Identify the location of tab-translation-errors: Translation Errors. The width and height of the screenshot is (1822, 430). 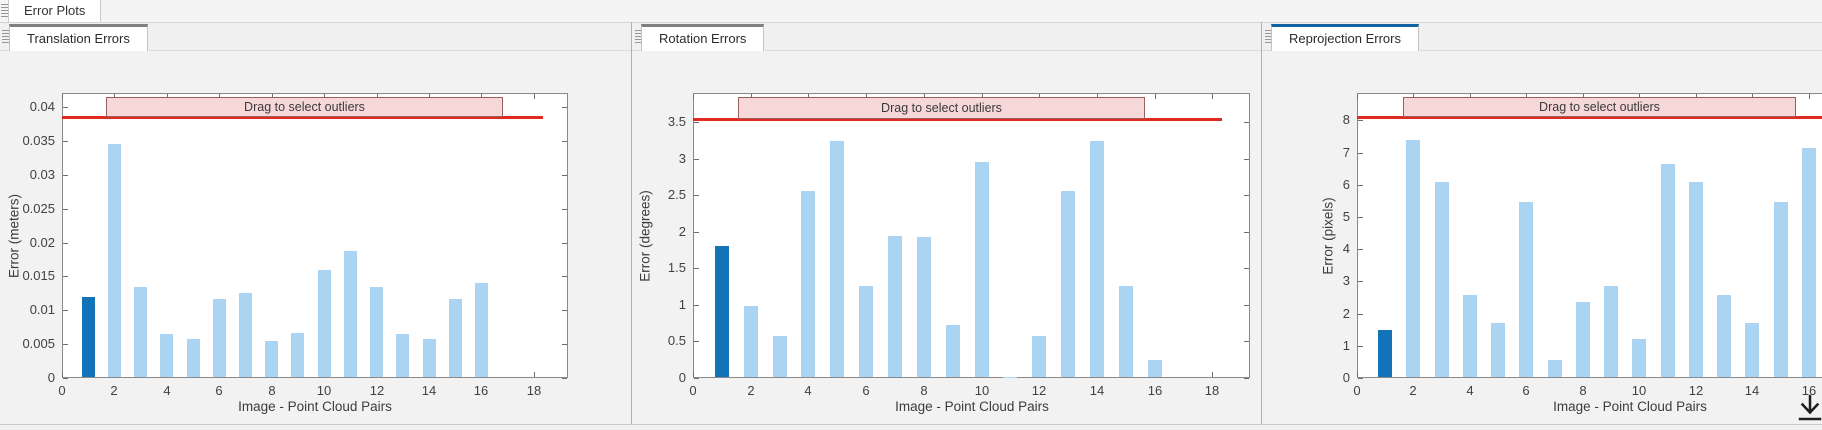
(78, 37).